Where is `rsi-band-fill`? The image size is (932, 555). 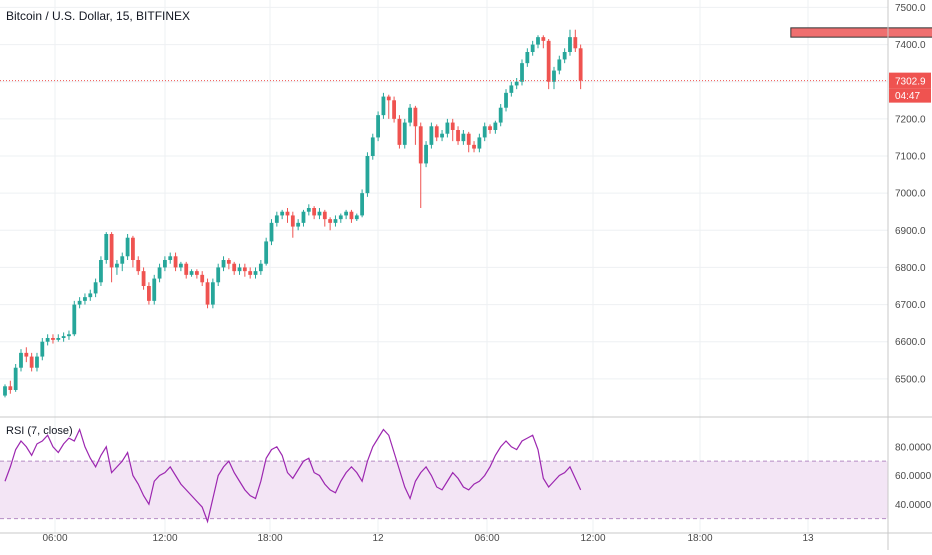
rsi-band-fill is located at coordinates (444, 490).